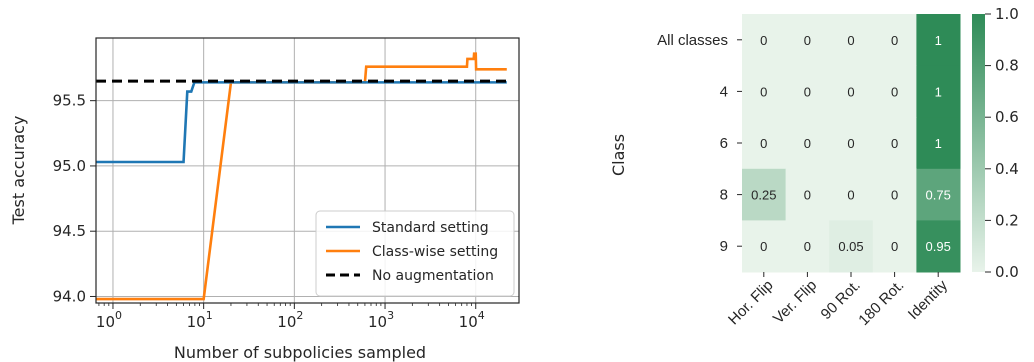  I want to click on cell-value: 0.05, so click(850, 246).